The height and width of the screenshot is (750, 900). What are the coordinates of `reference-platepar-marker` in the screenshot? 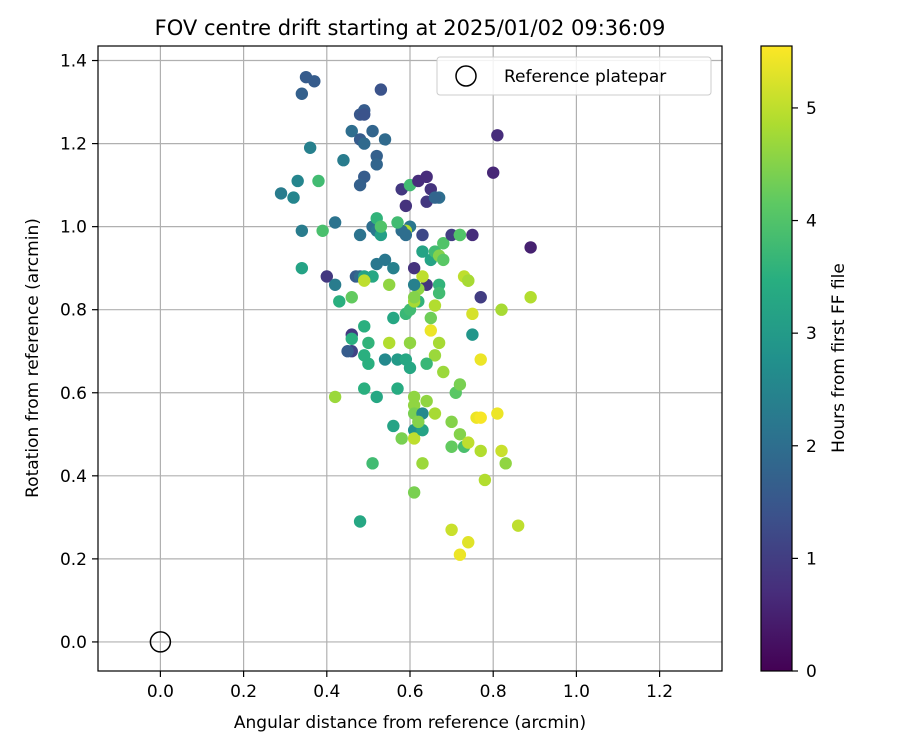 It's located at (160, 642).